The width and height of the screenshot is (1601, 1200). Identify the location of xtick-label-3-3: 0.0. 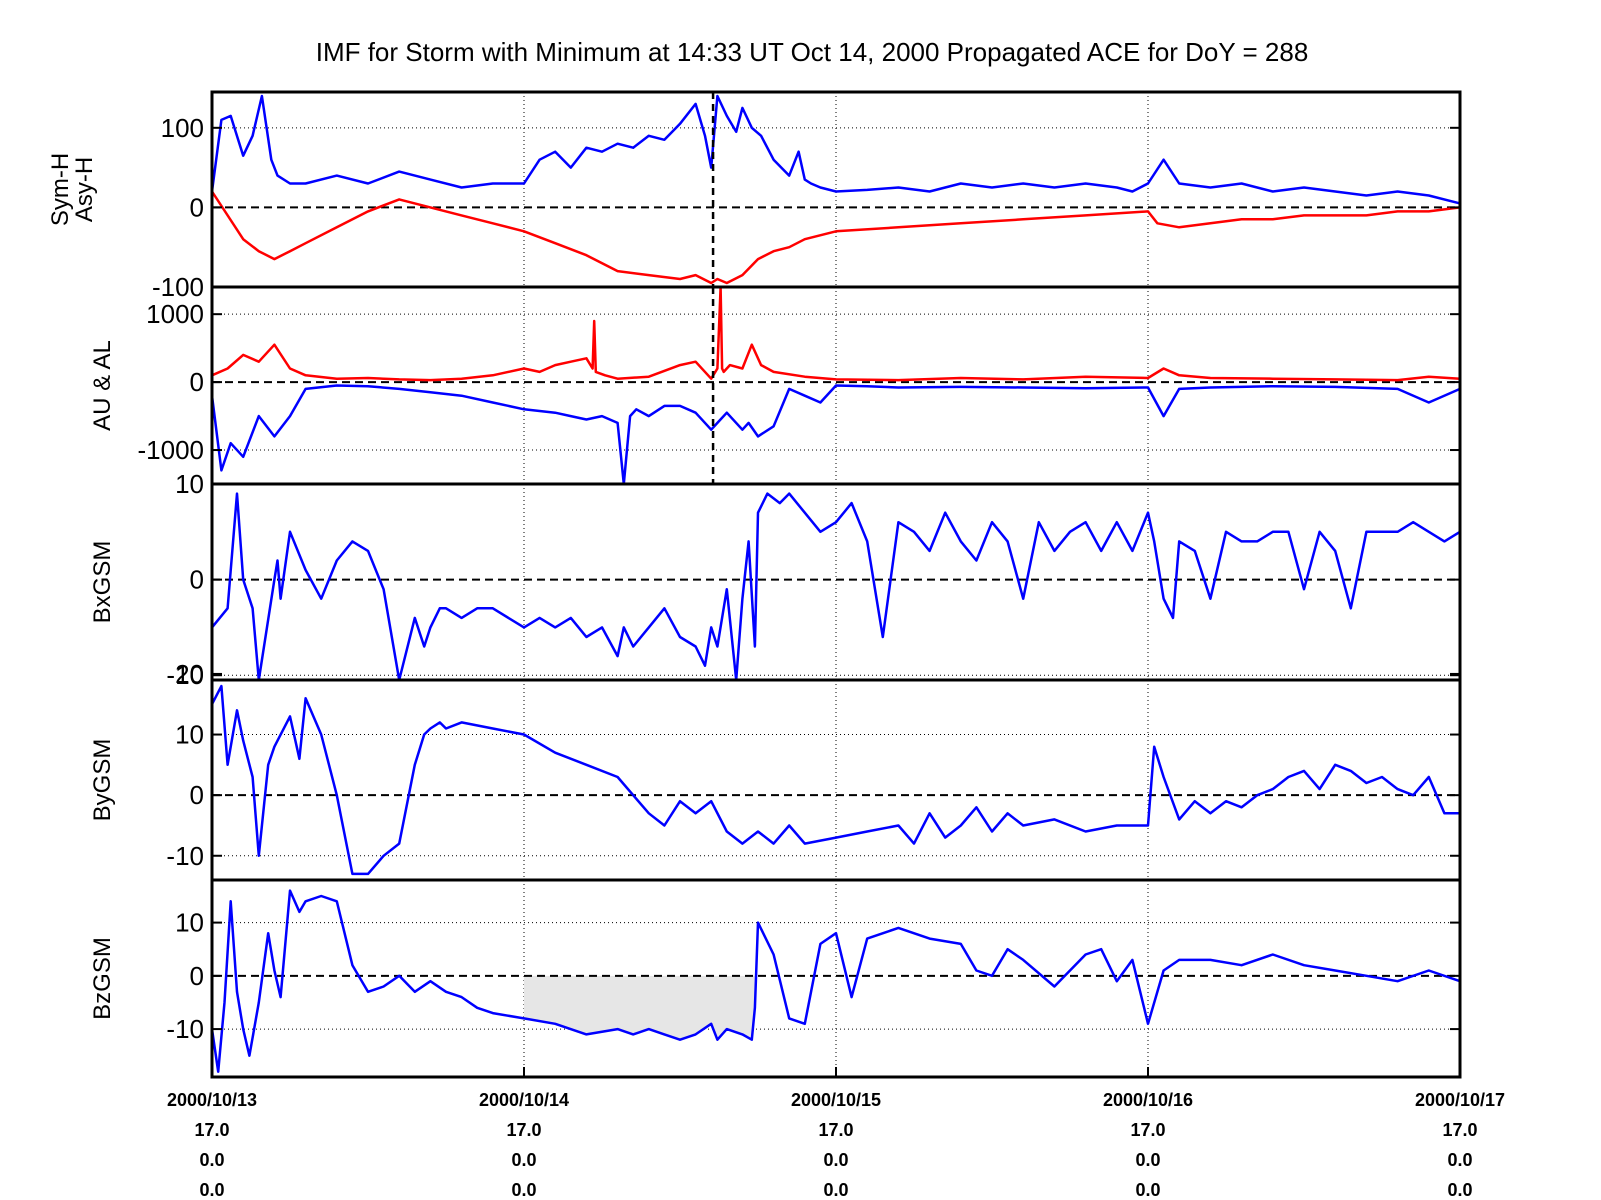
(835, 1160).